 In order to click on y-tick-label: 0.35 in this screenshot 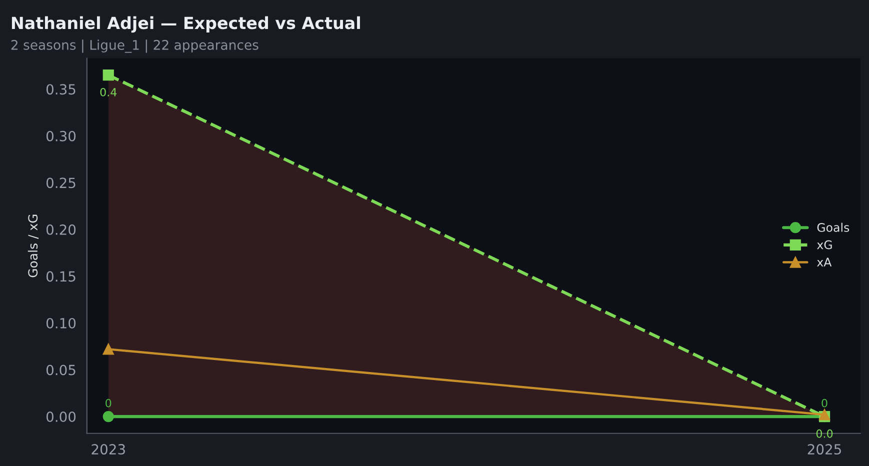, I will do `click(61, 89)`.